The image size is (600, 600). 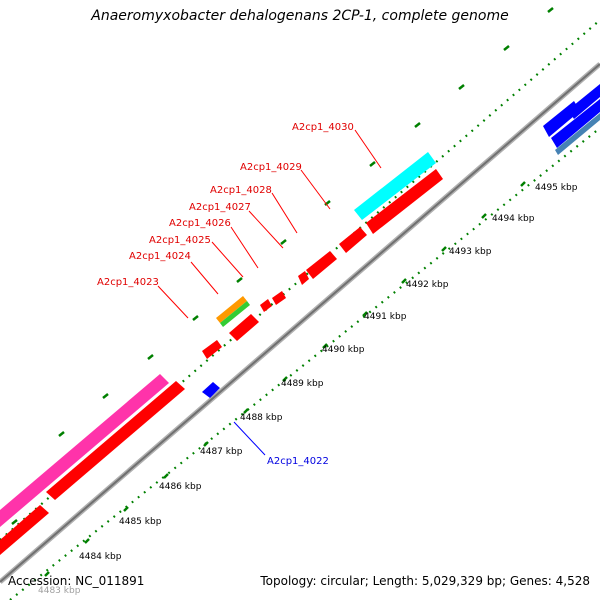 What do you see at coordinates (235, 314) in the screenshot?
I see `feature-green` at bounding box center [235, 314].